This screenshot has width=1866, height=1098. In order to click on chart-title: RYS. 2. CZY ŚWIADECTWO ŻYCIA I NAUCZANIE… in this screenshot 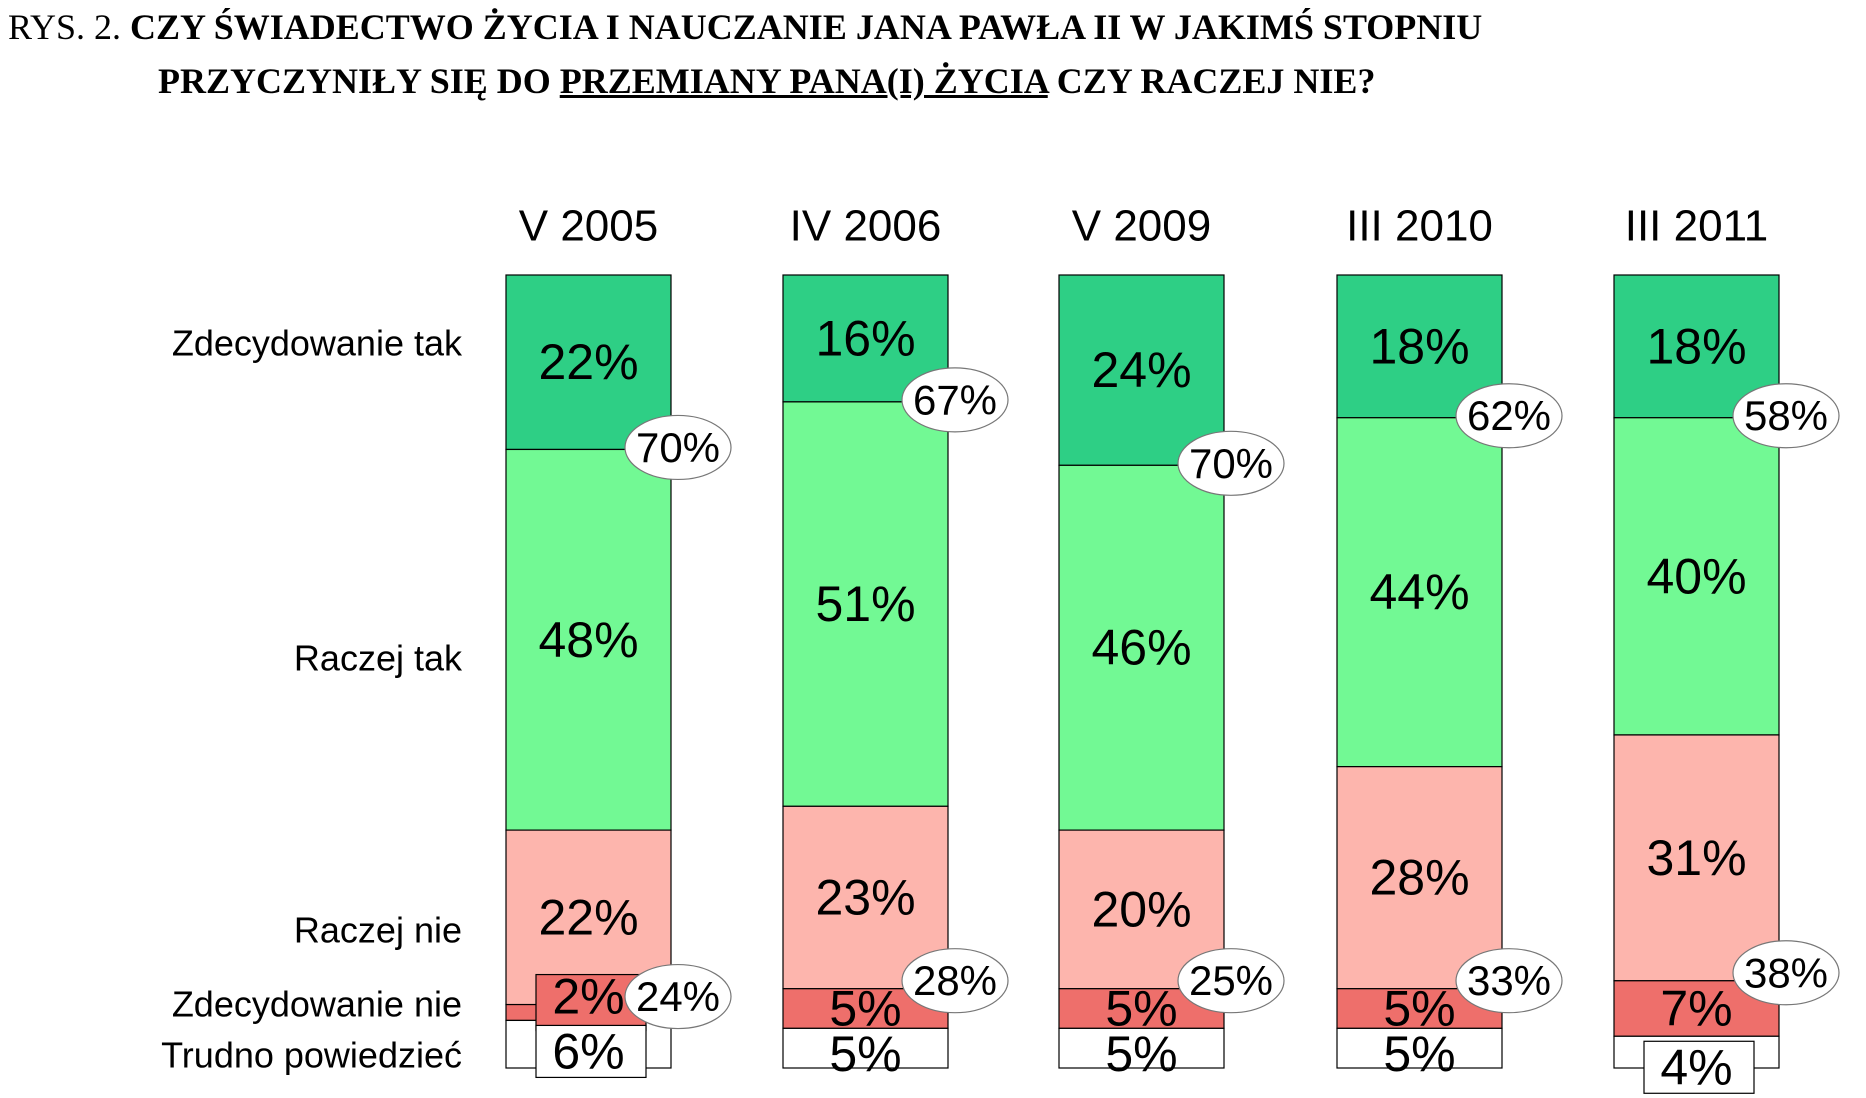, I will do `click(933, 54)`.